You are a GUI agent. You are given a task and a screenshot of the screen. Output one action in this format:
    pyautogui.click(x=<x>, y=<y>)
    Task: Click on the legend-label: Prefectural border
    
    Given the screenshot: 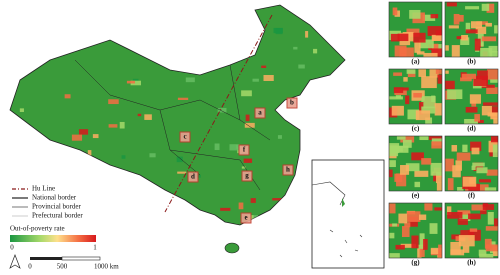 What is the action you would take?
    pyautogui.click(x=57, y=216)
    